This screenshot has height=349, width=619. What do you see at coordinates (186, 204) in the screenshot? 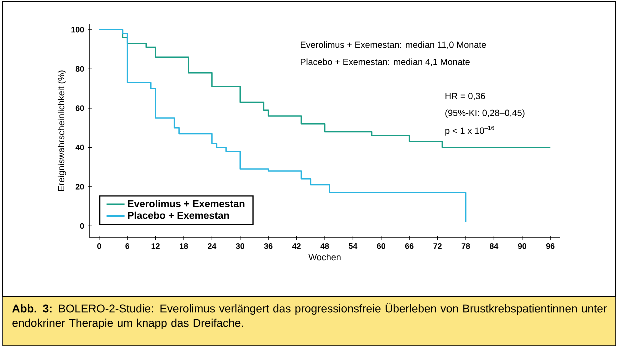
I see `legend-label: Everolimus + Exemestan` at bounding box center [186, 204].